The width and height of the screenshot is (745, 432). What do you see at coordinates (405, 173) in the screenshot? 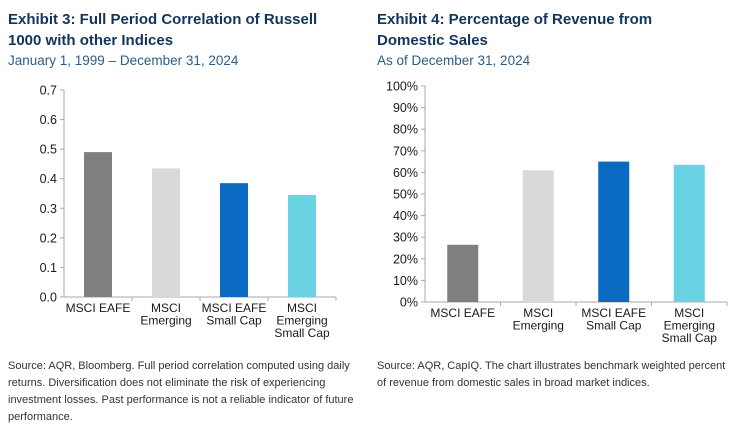
I see `y-tick-label: 60%` at bounding box center [405, 173].